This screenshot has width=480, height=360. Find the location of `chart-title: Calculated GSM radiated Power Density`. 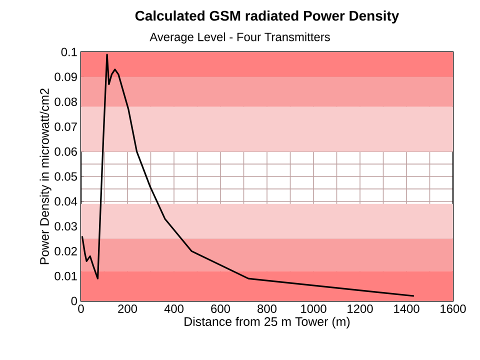

chart-title: Calculated GSM radiated Power Density is located at coordinates (267, 17).